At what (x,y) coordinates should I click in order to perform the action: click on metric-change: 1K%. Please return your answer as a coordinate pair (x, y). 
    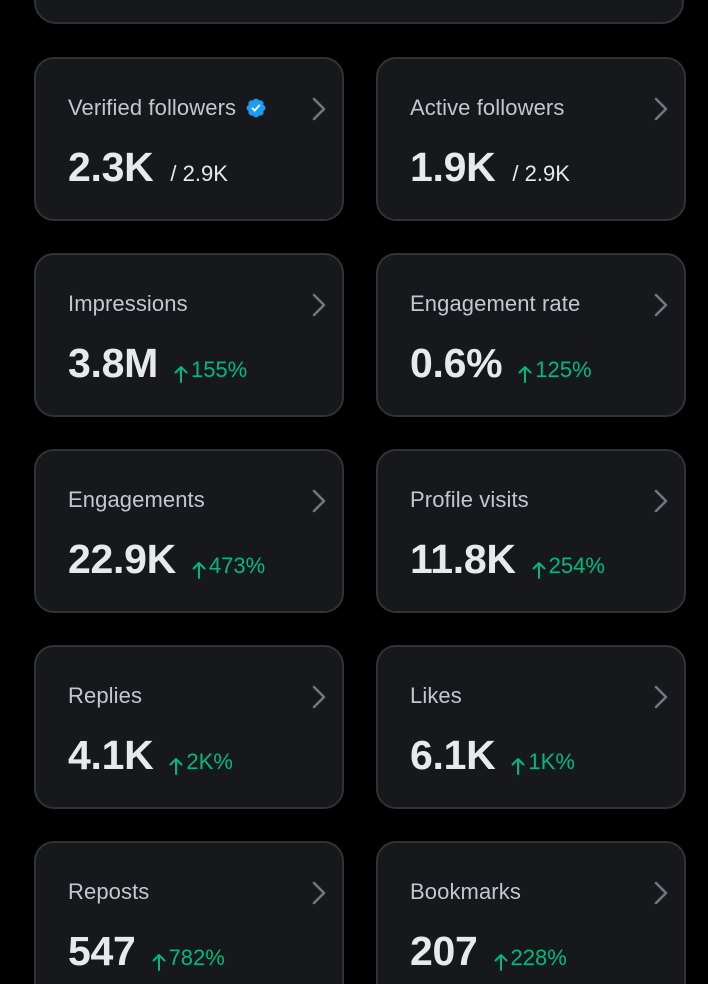
    Looking at the image, I should click on (543, 762).